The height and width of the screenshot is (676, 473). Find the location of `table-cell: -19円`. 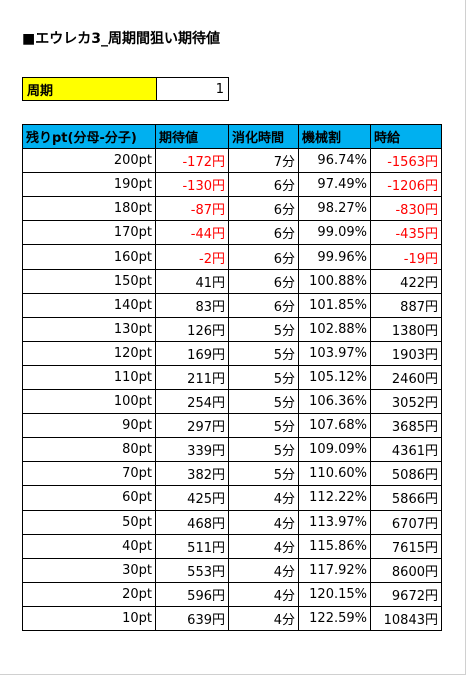

table-cell: -19円 is located at coordinates (406, 257).